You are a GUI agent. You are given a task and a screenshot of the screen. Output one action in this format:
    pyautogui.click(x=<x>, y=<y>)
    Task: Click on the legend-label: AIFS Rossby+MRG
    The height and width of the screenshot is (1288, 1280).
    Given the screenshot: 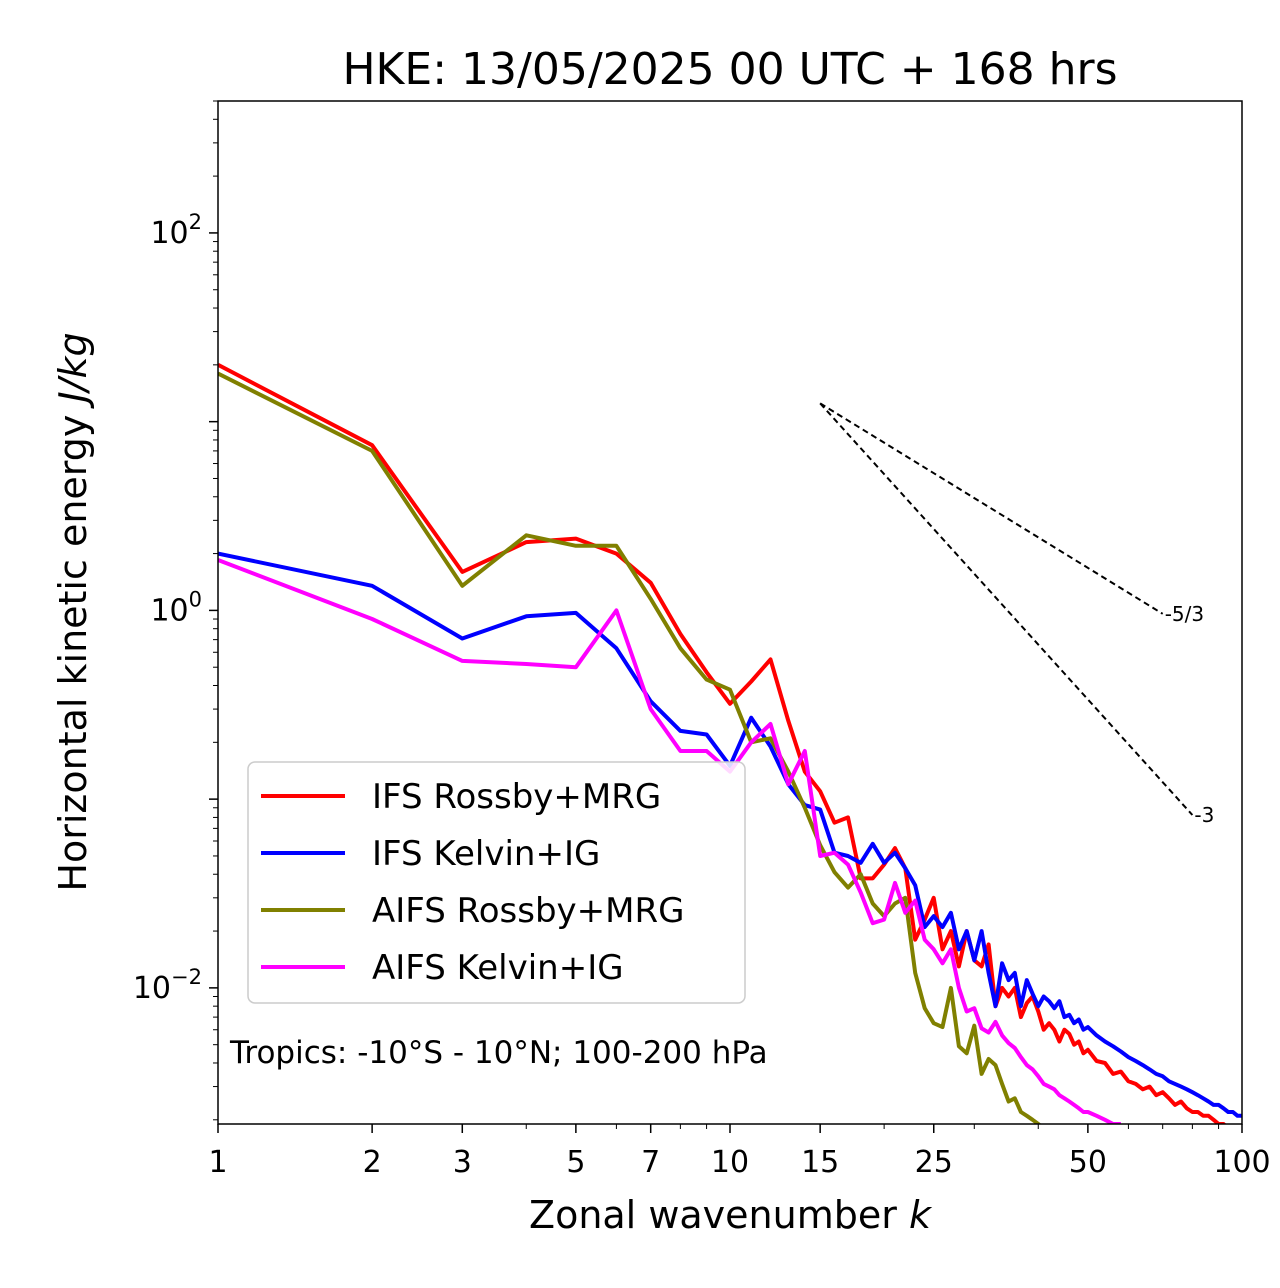 What is the action you would take?
    pyautogui.click(x=528, y=911)
    